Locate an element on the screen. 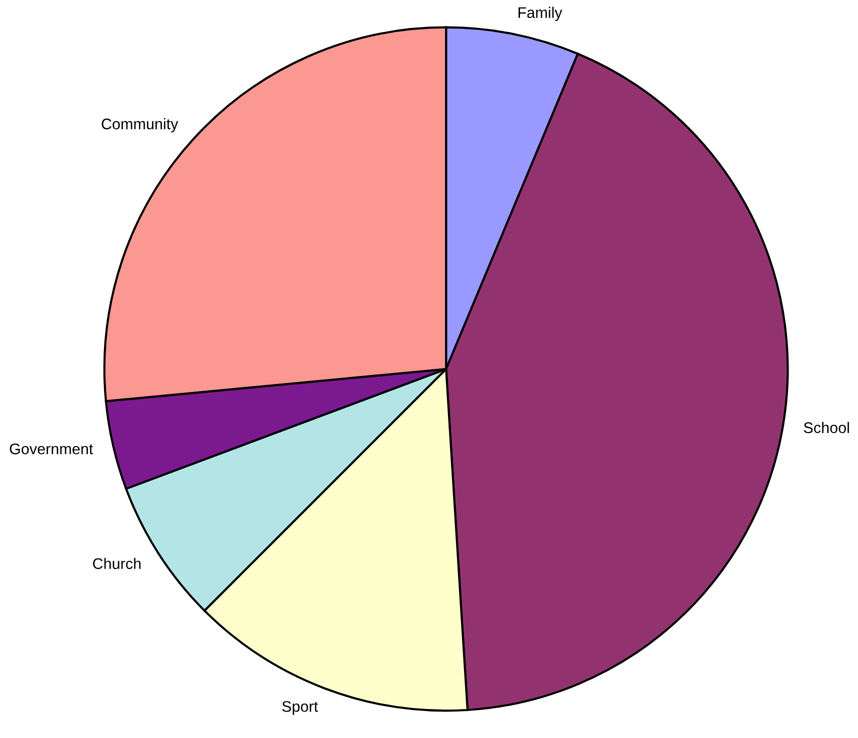 The width and height of the screenshot is (858, 738). slice-label: Government is located at coordinates (52, 449).